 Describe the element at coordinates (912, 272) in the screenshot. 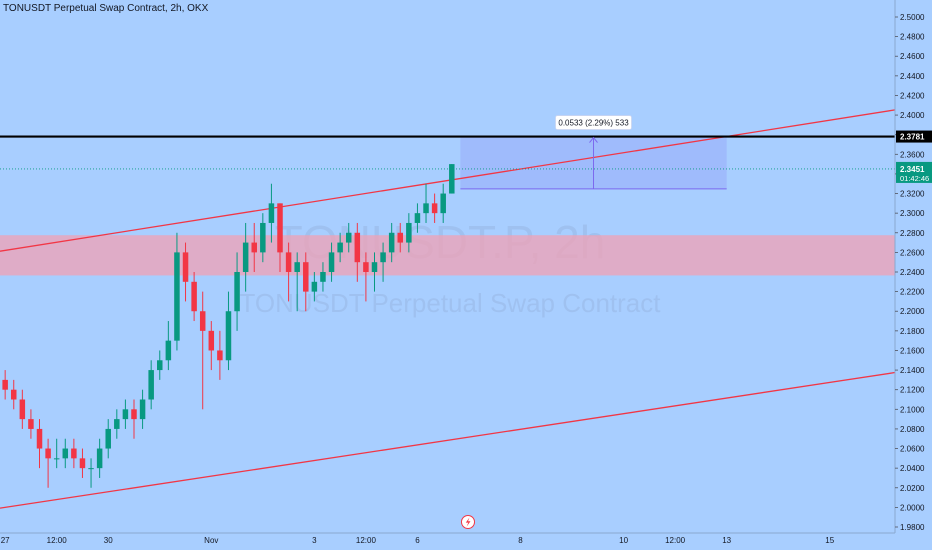

I see `y-tick-label: 2.2400` at that location.